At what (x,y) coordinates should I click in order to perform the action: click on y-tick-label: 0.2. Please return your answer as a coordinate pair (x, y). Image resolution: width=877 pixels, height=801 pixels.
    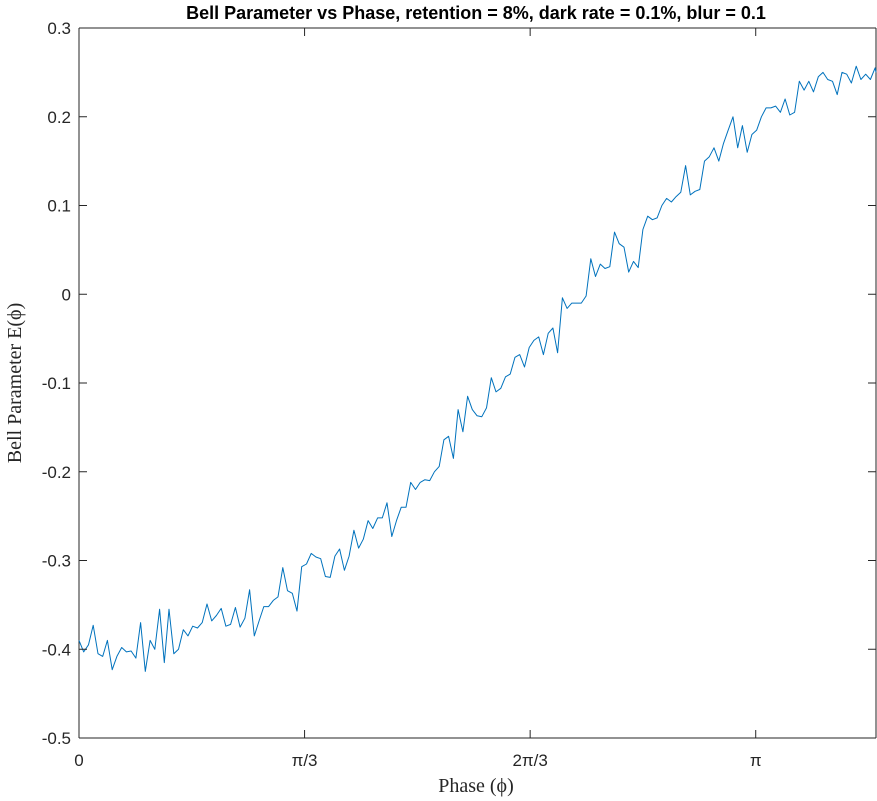
    Looking at the image, I should click on (59, 117).